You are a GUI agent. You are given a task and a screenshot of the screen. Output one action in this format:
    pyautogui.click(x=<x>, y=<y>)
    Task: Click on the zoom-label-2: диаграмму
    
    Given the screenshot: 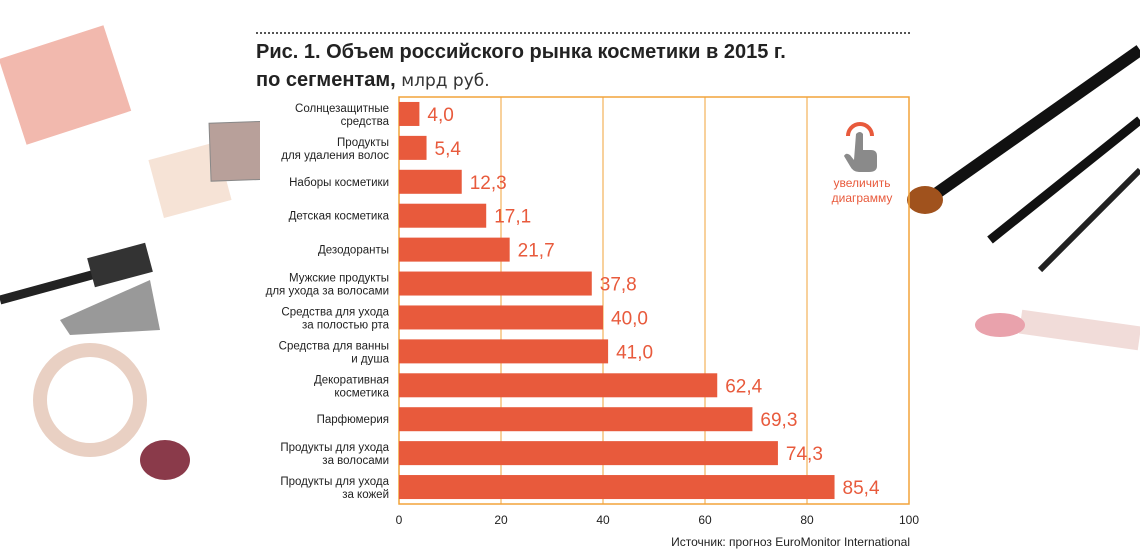 What is the action you would take?
    pyautogui.click(x=862, y=198)
    